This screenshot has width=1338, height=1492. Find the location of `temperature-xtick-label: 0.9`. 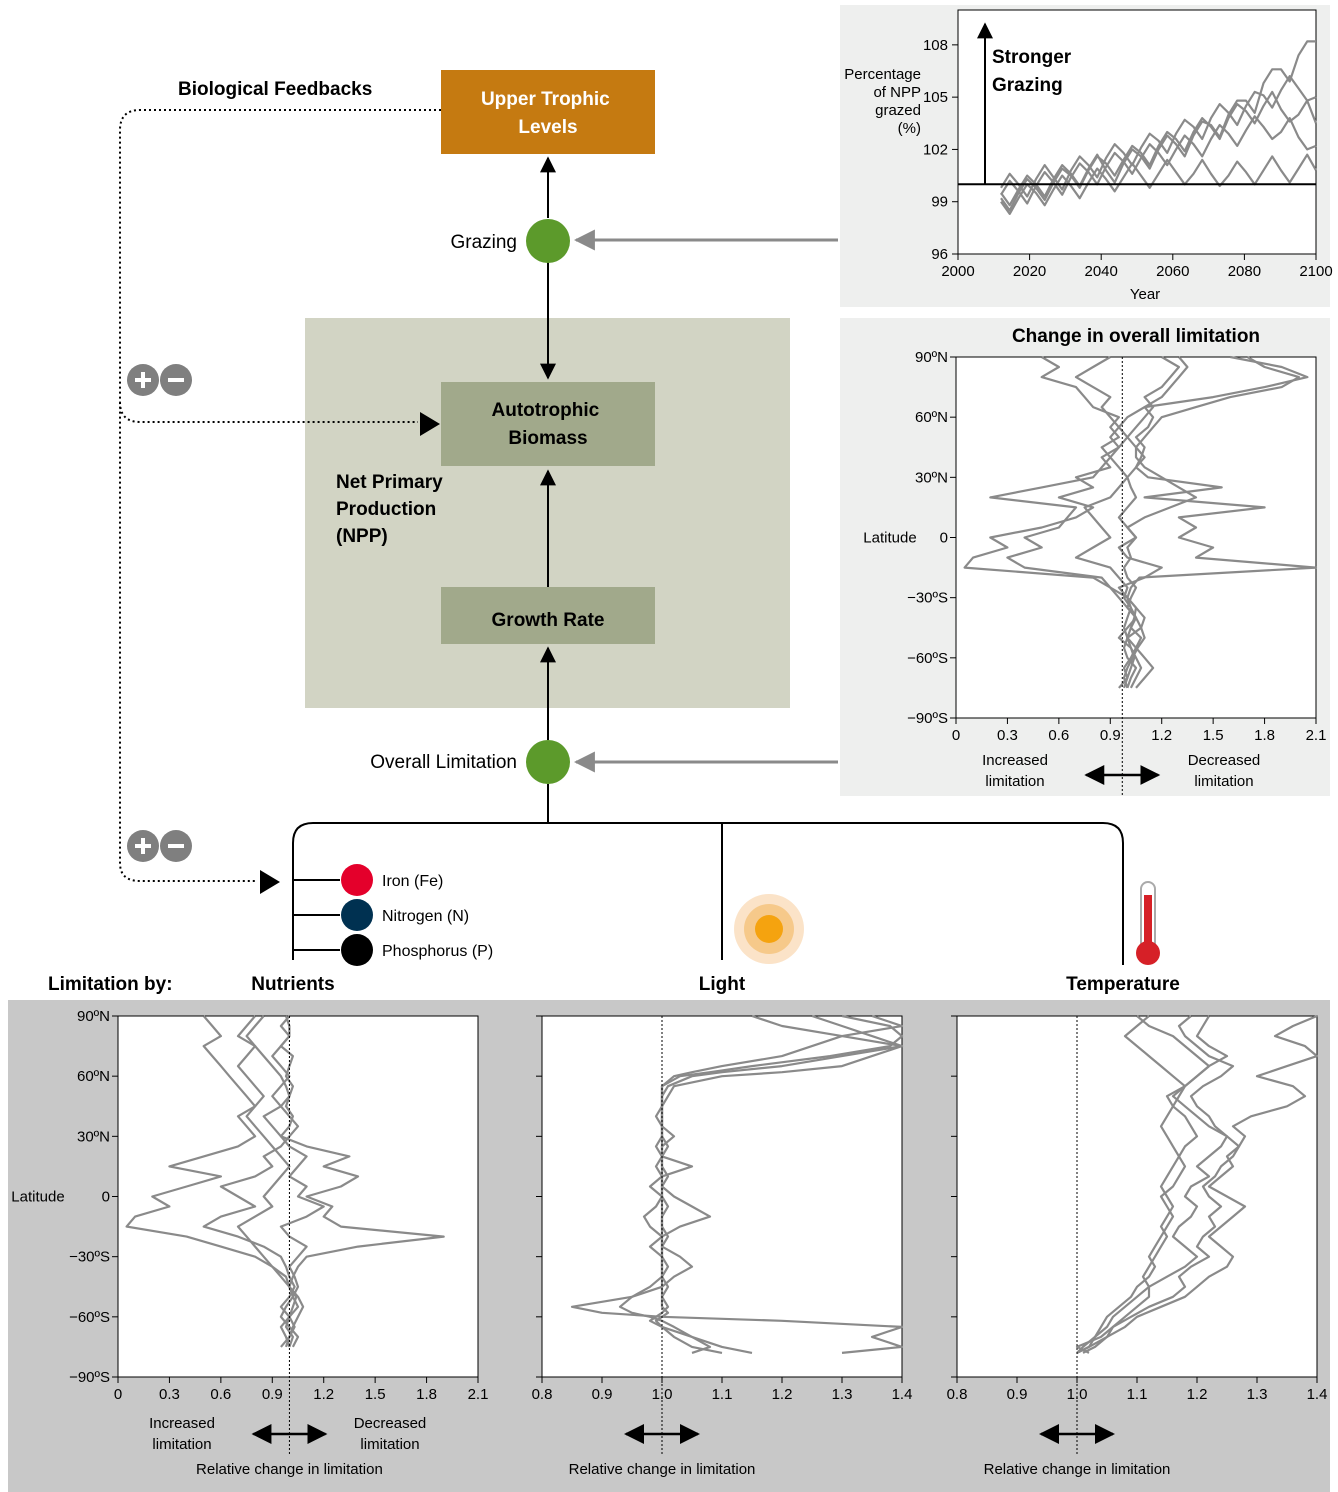

temperature-xtick-label: 0.9 is located at coordinates (1017, 1394).